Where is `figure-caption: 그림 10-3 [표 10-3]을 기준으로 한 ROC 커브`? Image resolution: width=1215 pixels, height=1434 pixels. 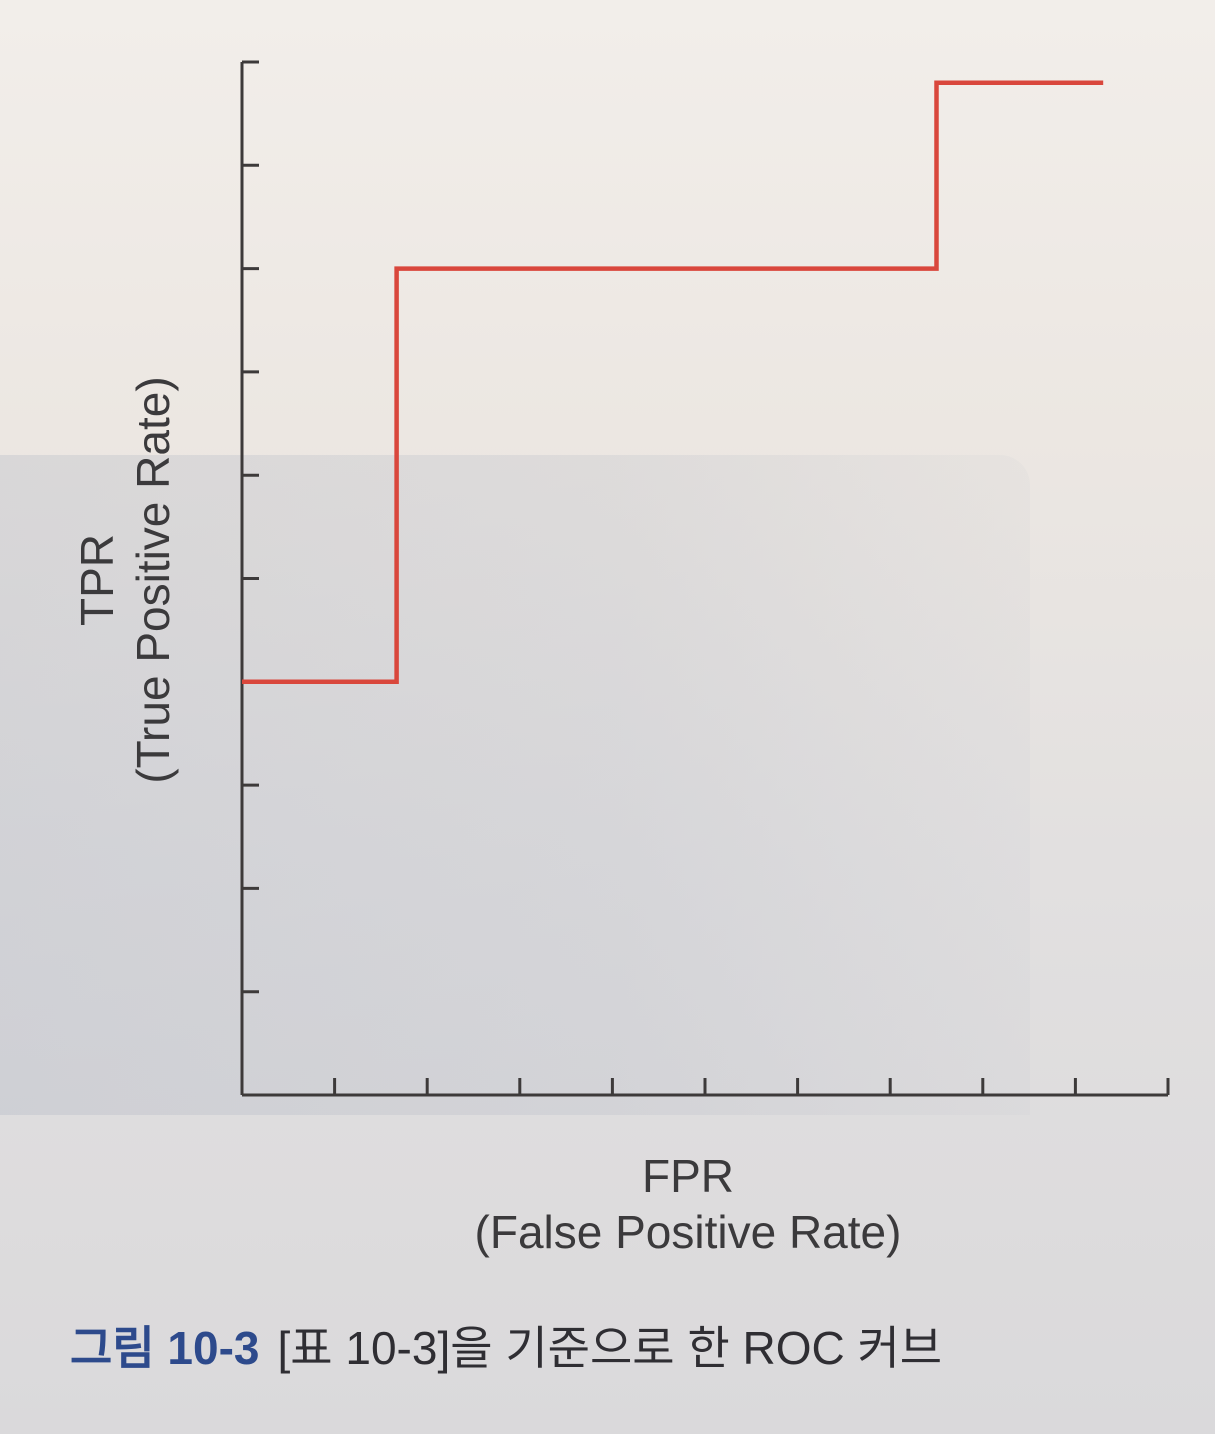 figure-caption: 그림 10-3 [표 10-3]을 기준으로 한 ROC 커브 is located at coordinates (506, 1348).